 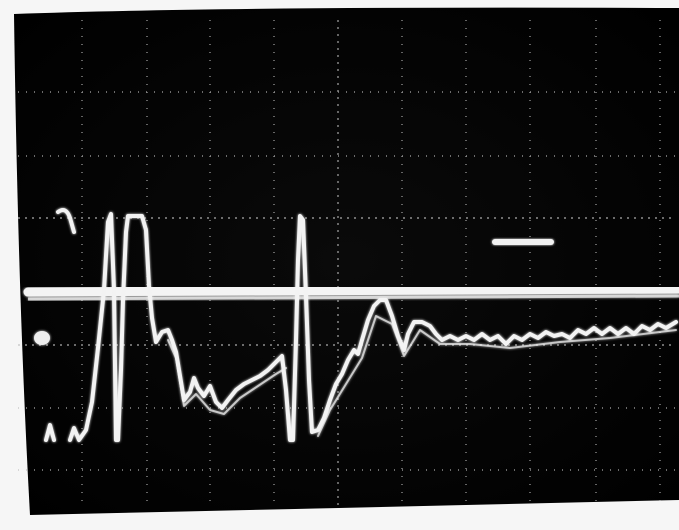 I want to click on trace-start-hook, so click(x=66, y=221).